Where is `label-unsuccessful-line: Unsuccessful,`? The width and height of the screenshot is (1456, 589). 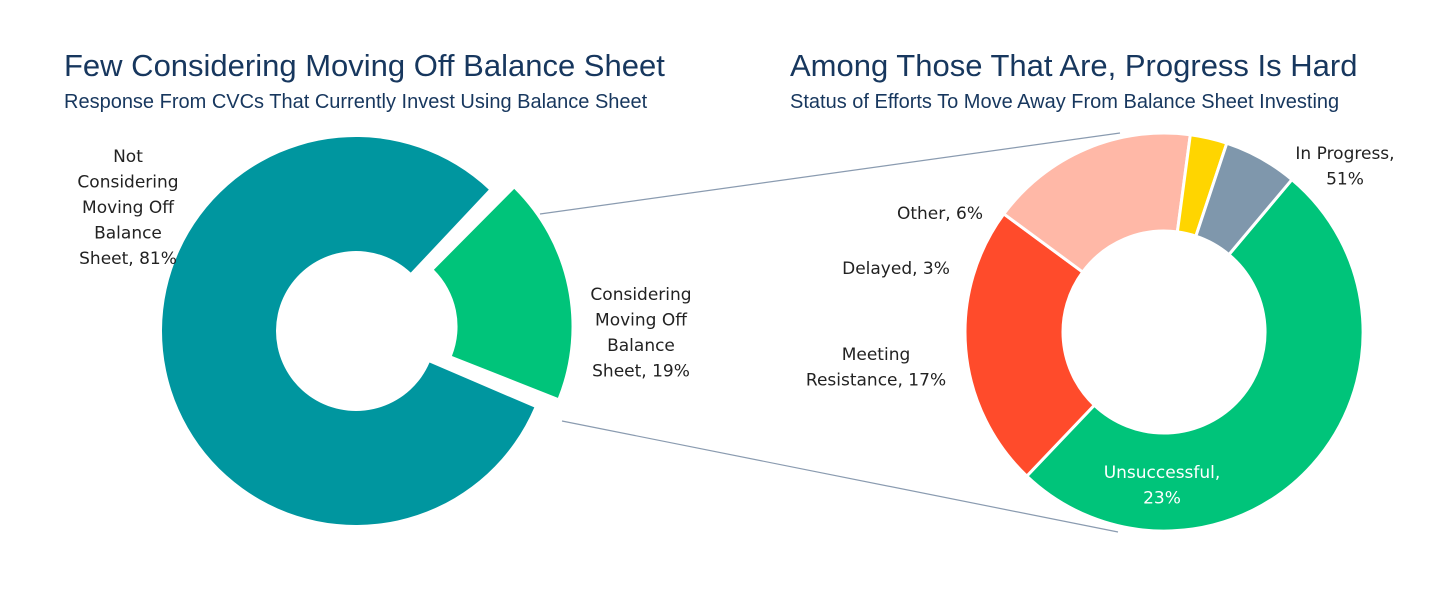
label-unsuccessful-line: Unsuccessful, is located at coordinates (1162, 473).